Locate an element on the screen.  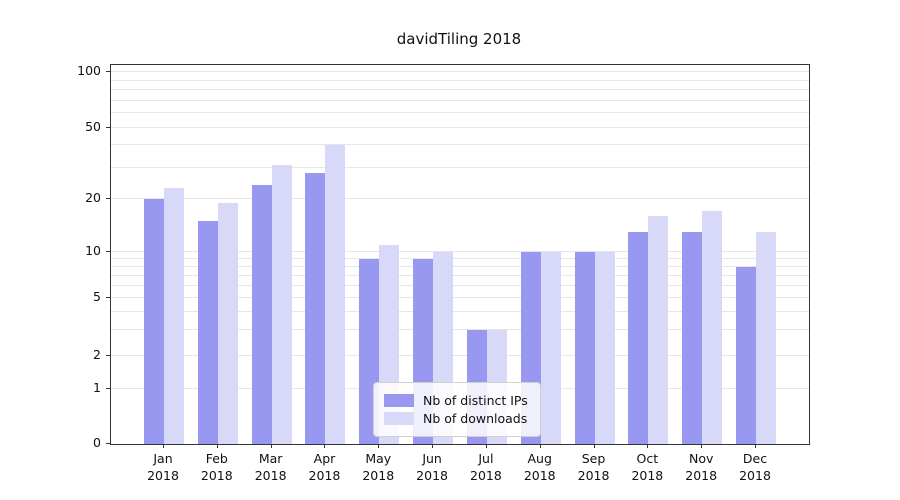
chart-title: davidTiling 2018 is located at coordinates (459, 39).